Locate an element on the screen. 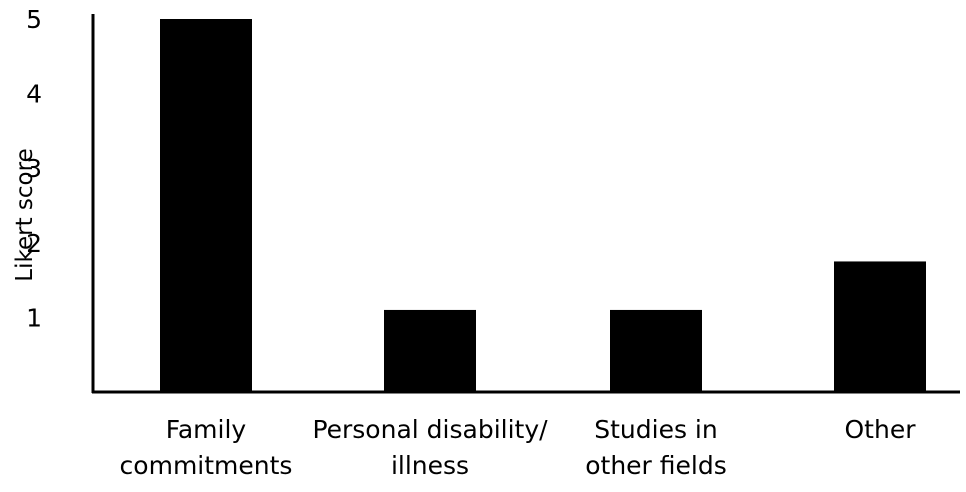 This screenshot has height=492, width=966. x-category-label: Other is located at coordinates (881, 429).